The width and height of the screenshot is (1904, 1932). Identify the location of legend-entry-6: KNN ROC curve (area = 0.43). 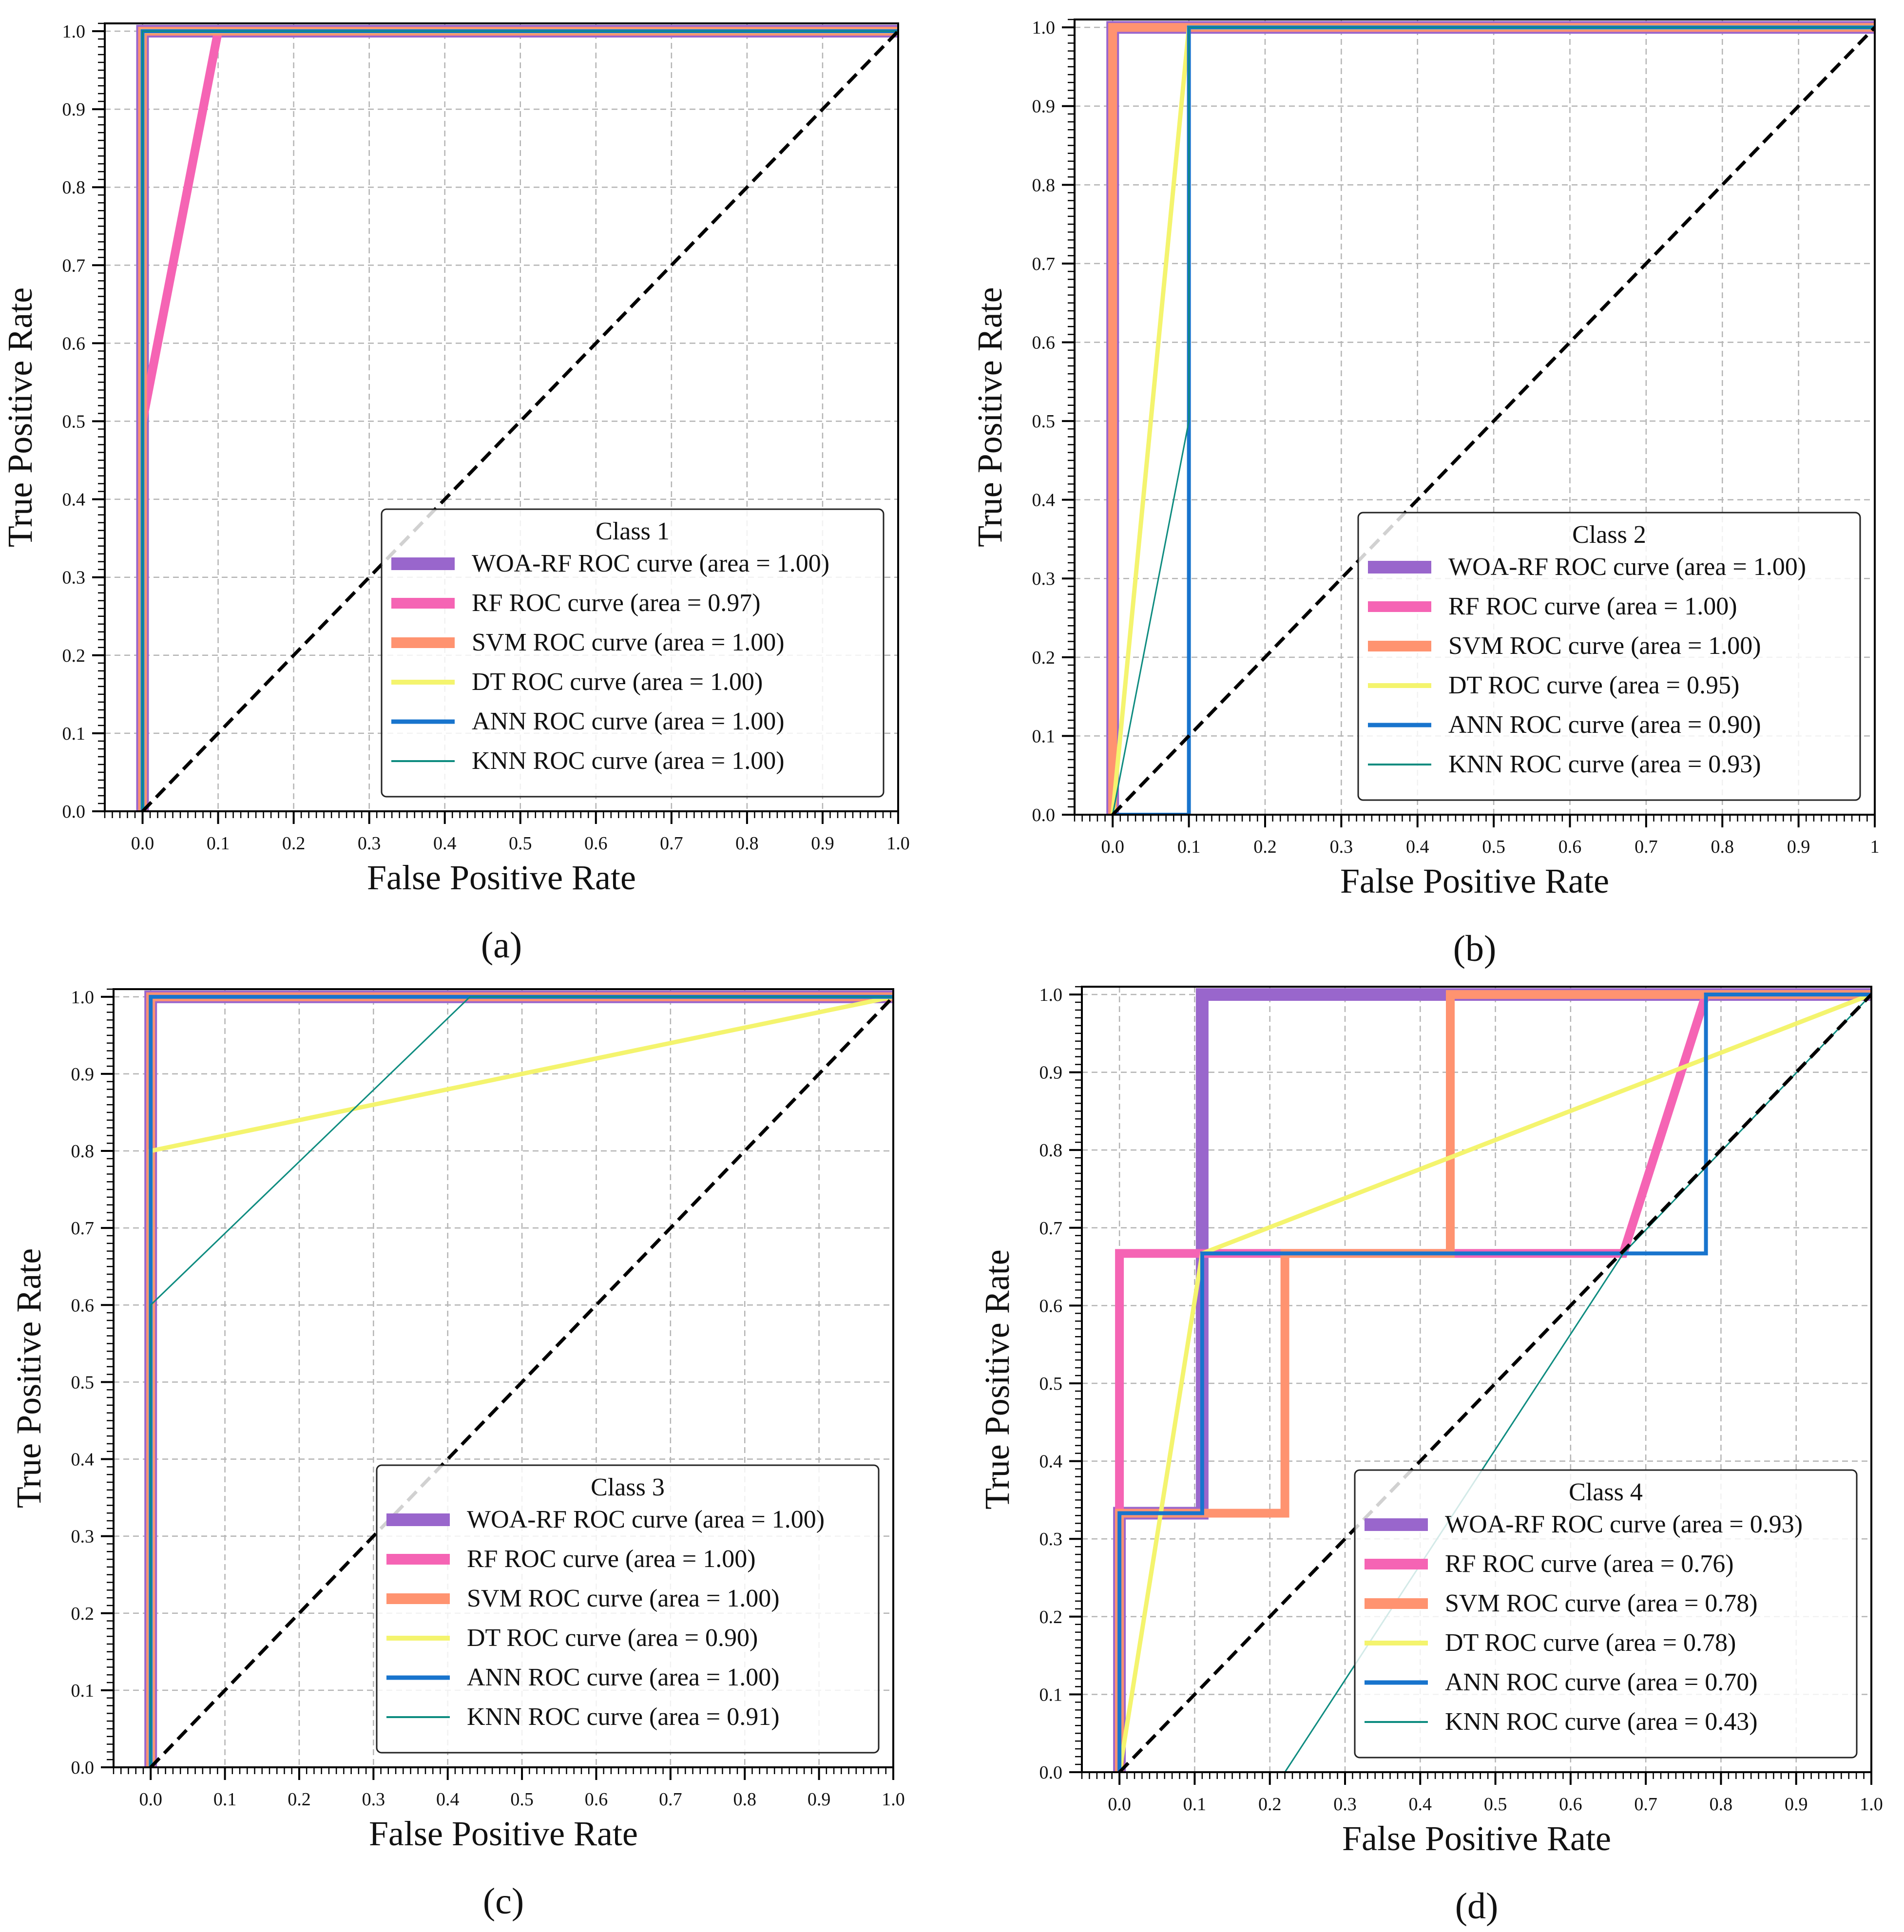
(1601, 1722).